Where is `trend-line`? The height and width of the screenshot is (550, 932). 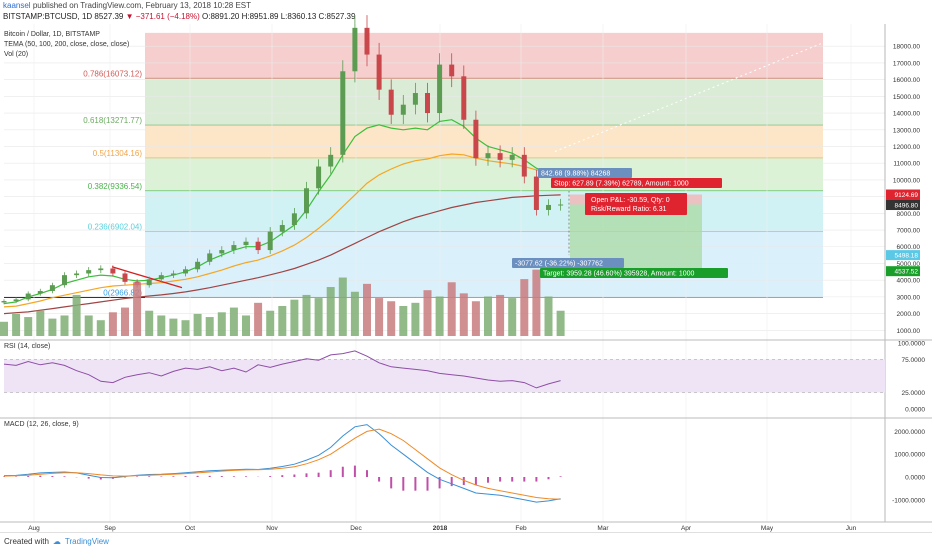 trend-line is located at coordinates (147, 277).